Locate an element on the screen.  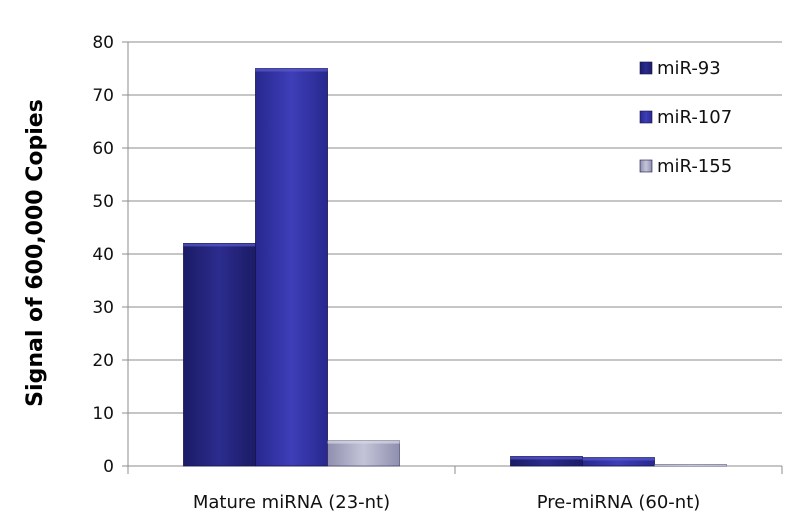
y-tick-label: 10 is located at coordinates (103, 414).